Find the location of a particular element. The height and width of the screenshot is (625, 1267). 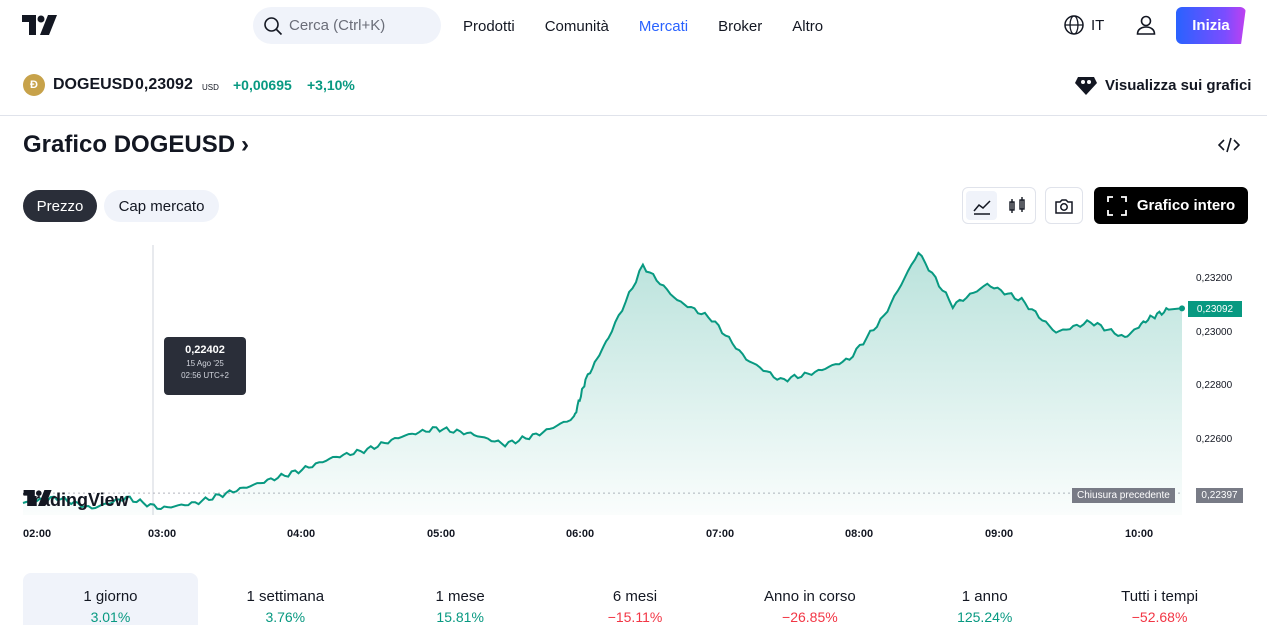

chart-tooltip: 0,22402 15 Ago '25 02:56 UTC+2 is located at coordinates (205, 366).